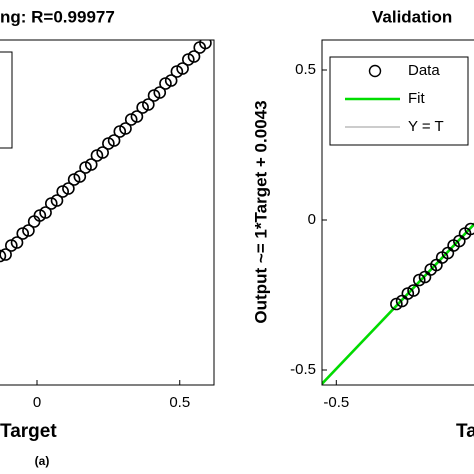 The image size is (474, 474). I want to click on legend-label: Y = T, so click(426, 126).